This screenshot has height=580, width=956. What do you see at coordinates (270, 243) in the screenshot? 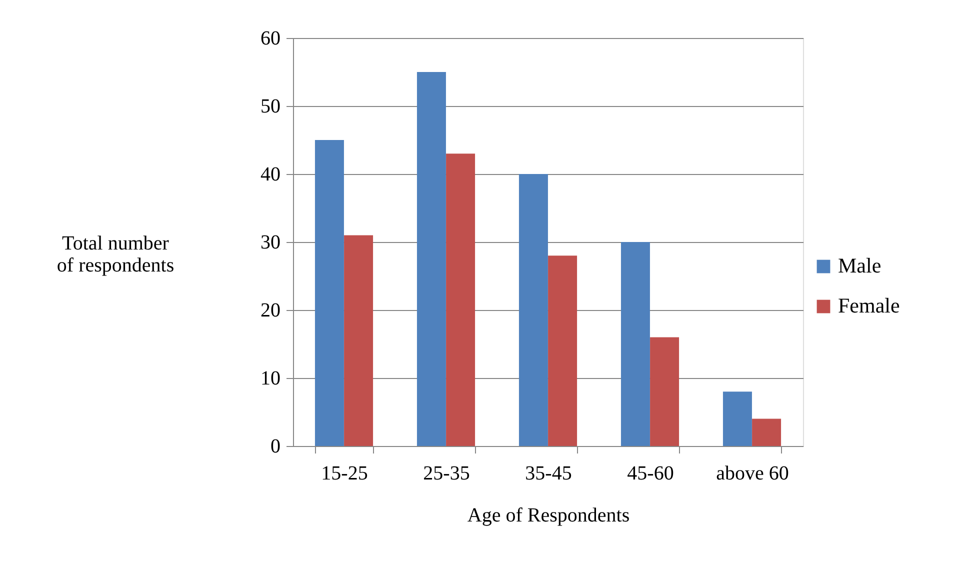
I see `y-tick-label: 30` at bounding box center [270, 243].